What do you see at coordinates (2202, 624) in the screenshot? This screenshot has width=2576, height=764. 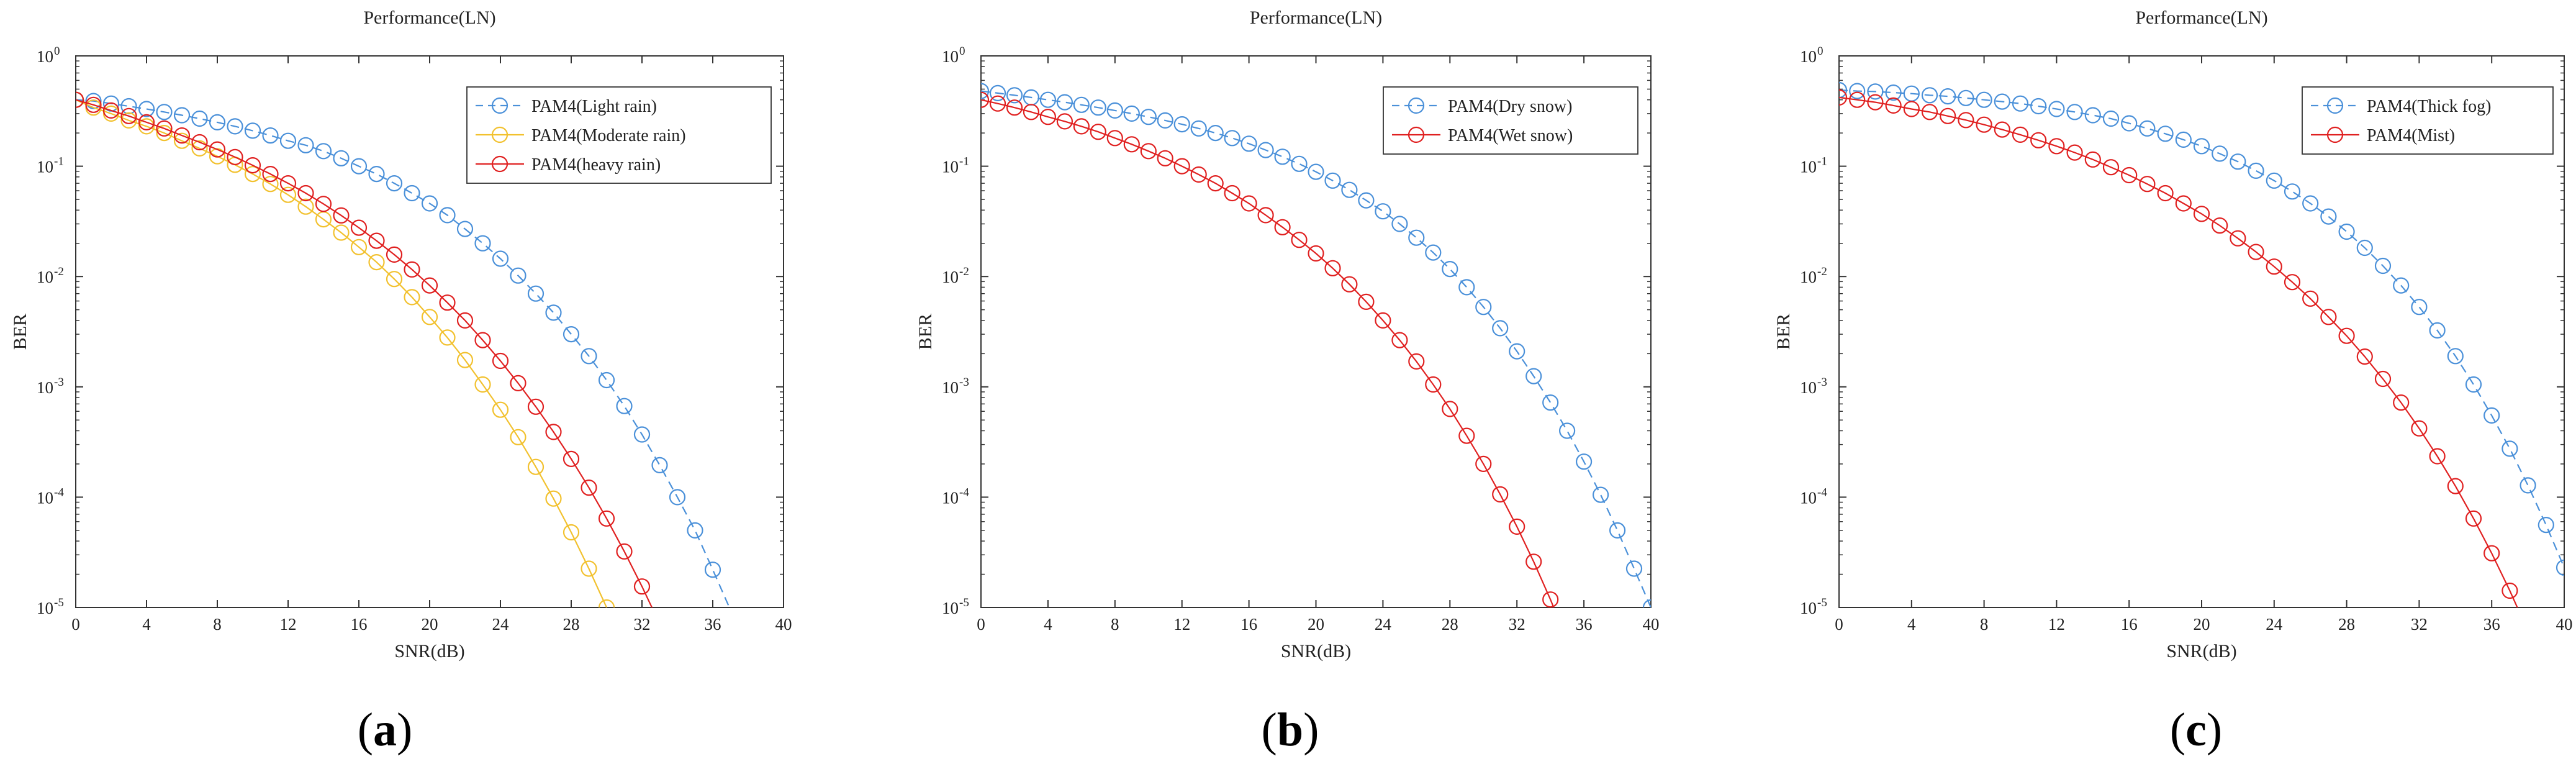 I see `x-tick-label: 20` at bounding box center [2202, 624].